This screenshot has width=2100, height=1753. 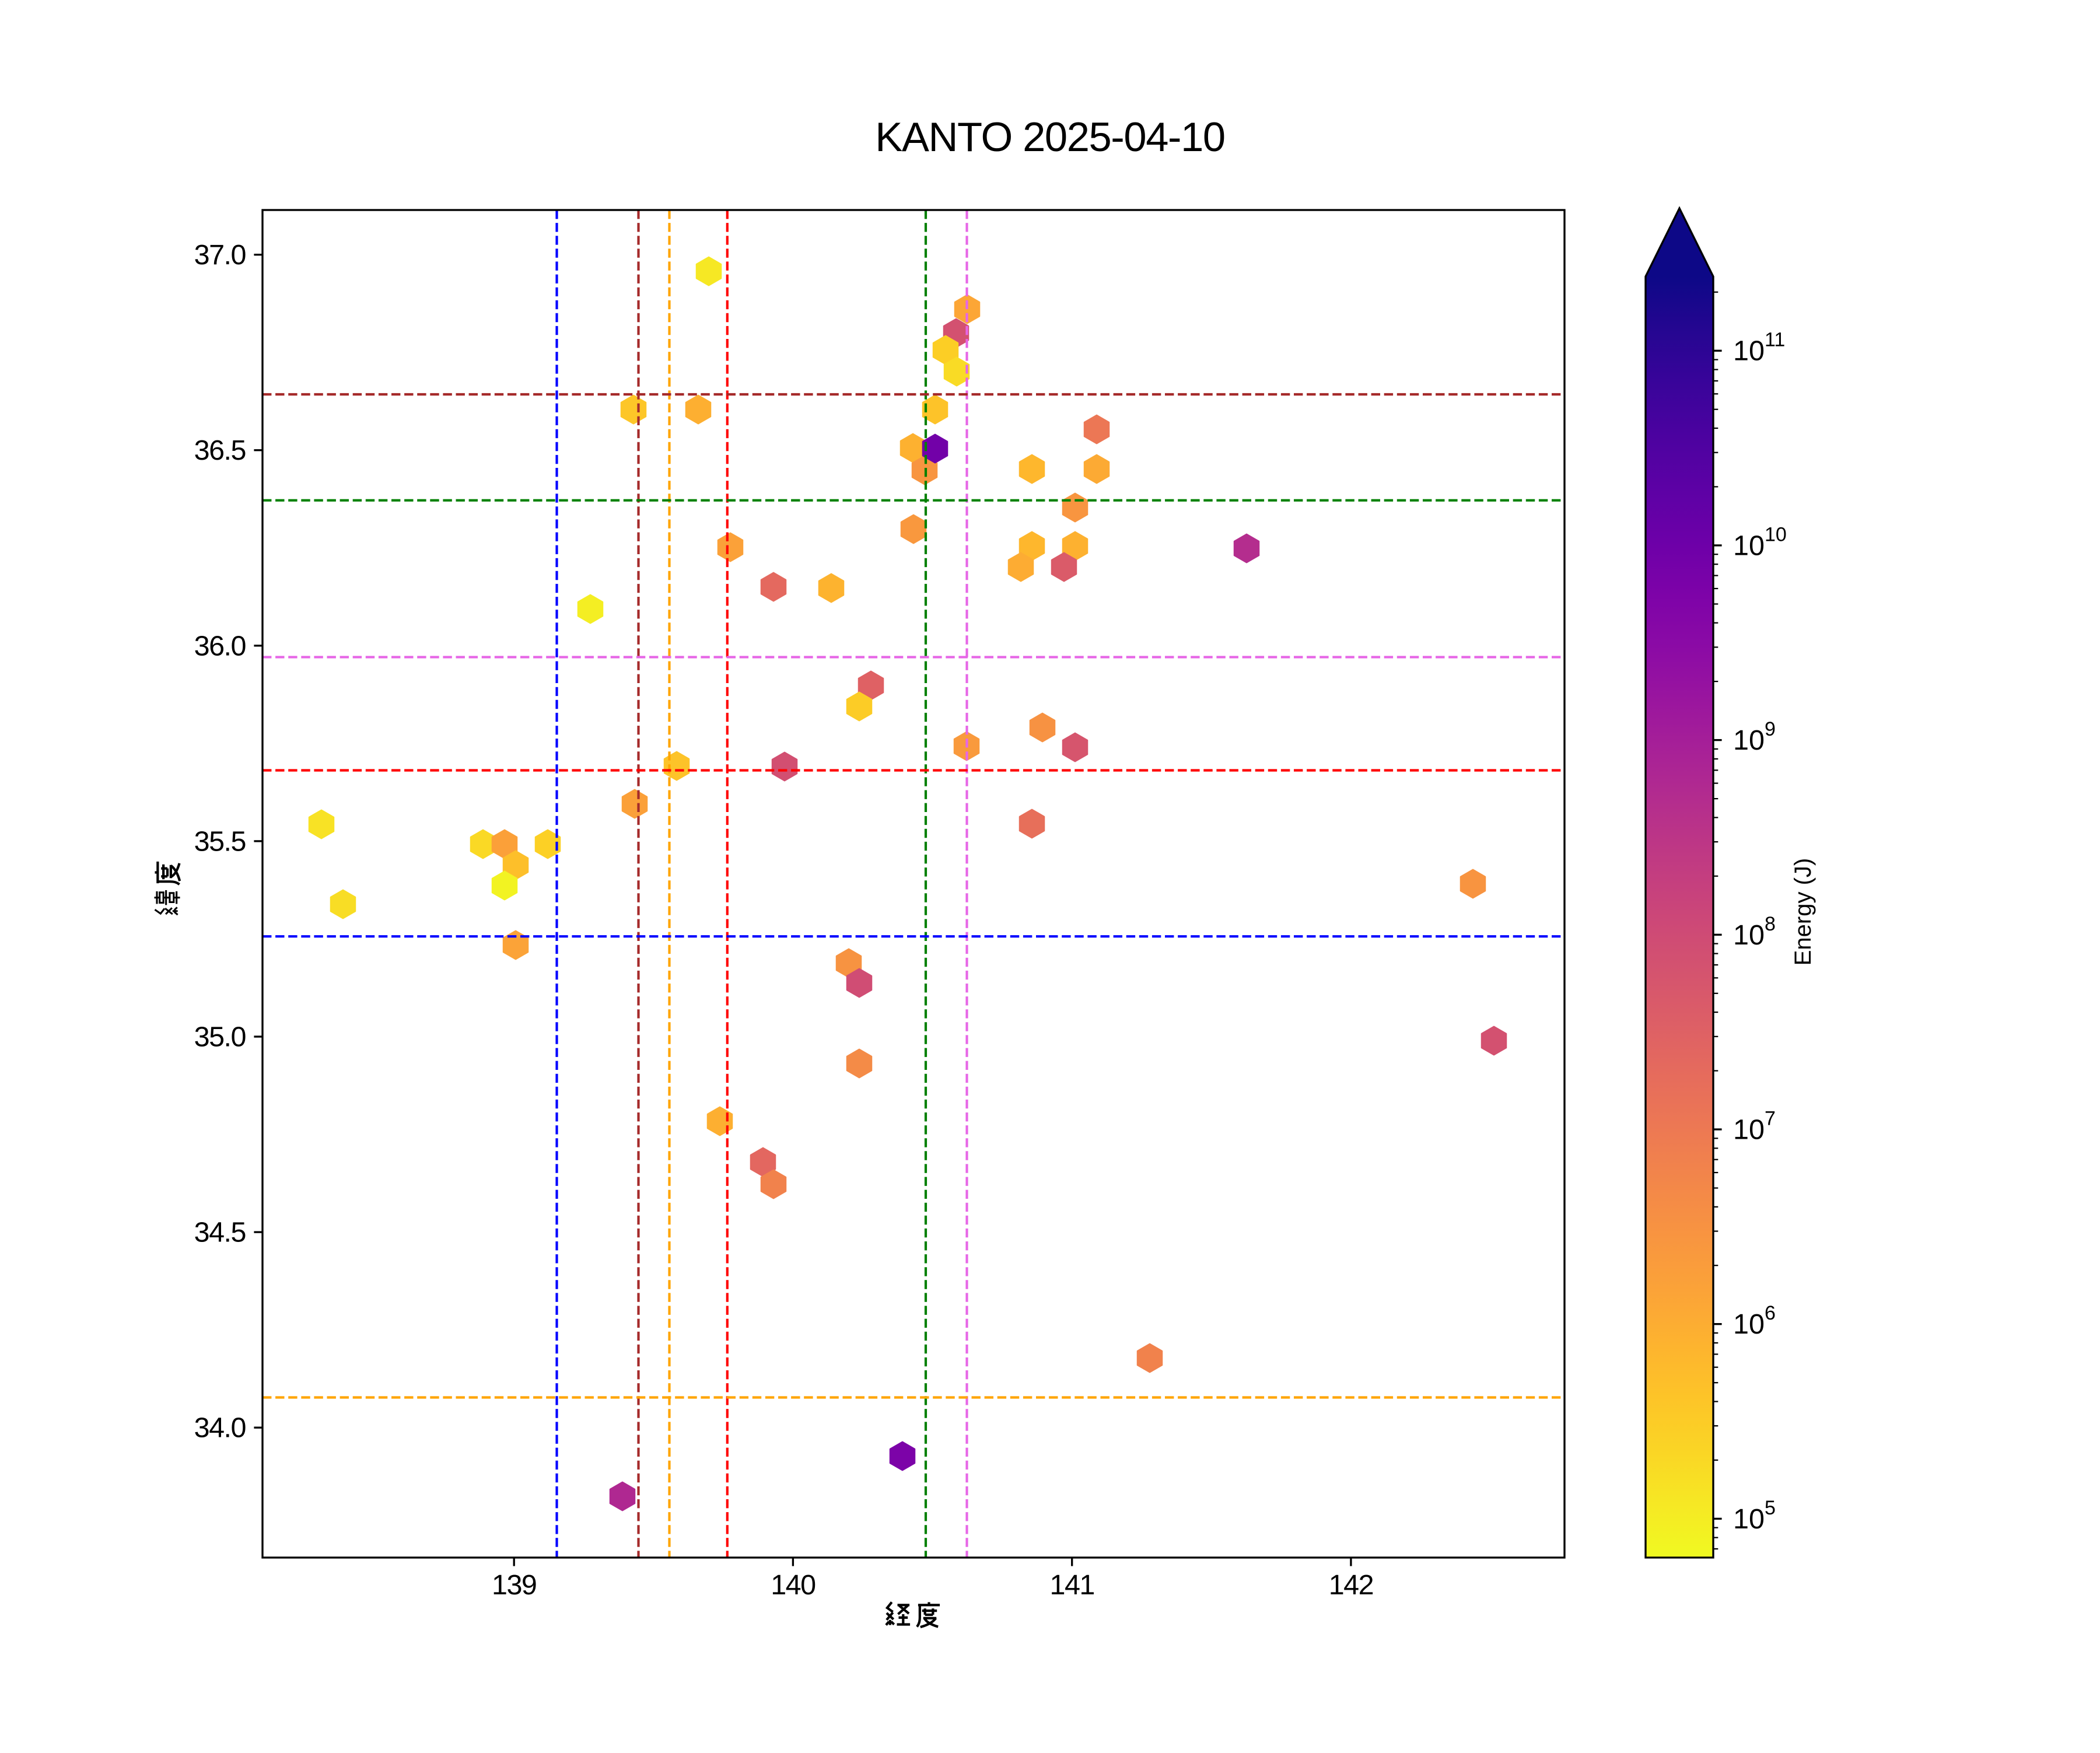 What do you see at coordinates (1803, 912) in the screenshot?
I see `svg-text: Energy (J)` at bounding box center [1803, 912].